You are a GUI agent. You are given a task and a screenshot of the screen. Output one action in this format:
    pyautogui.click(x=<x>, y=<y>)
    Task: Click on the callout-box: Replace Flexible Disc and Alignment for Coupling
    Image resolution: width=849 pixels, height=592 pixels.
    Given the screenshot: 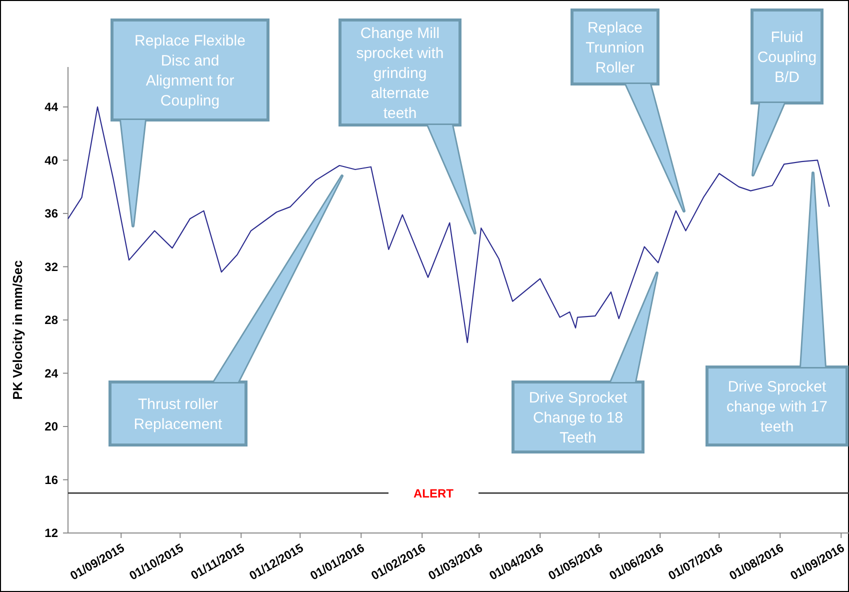 What is the action you would take?
    pyautogui.click(x=190, y=123)
    